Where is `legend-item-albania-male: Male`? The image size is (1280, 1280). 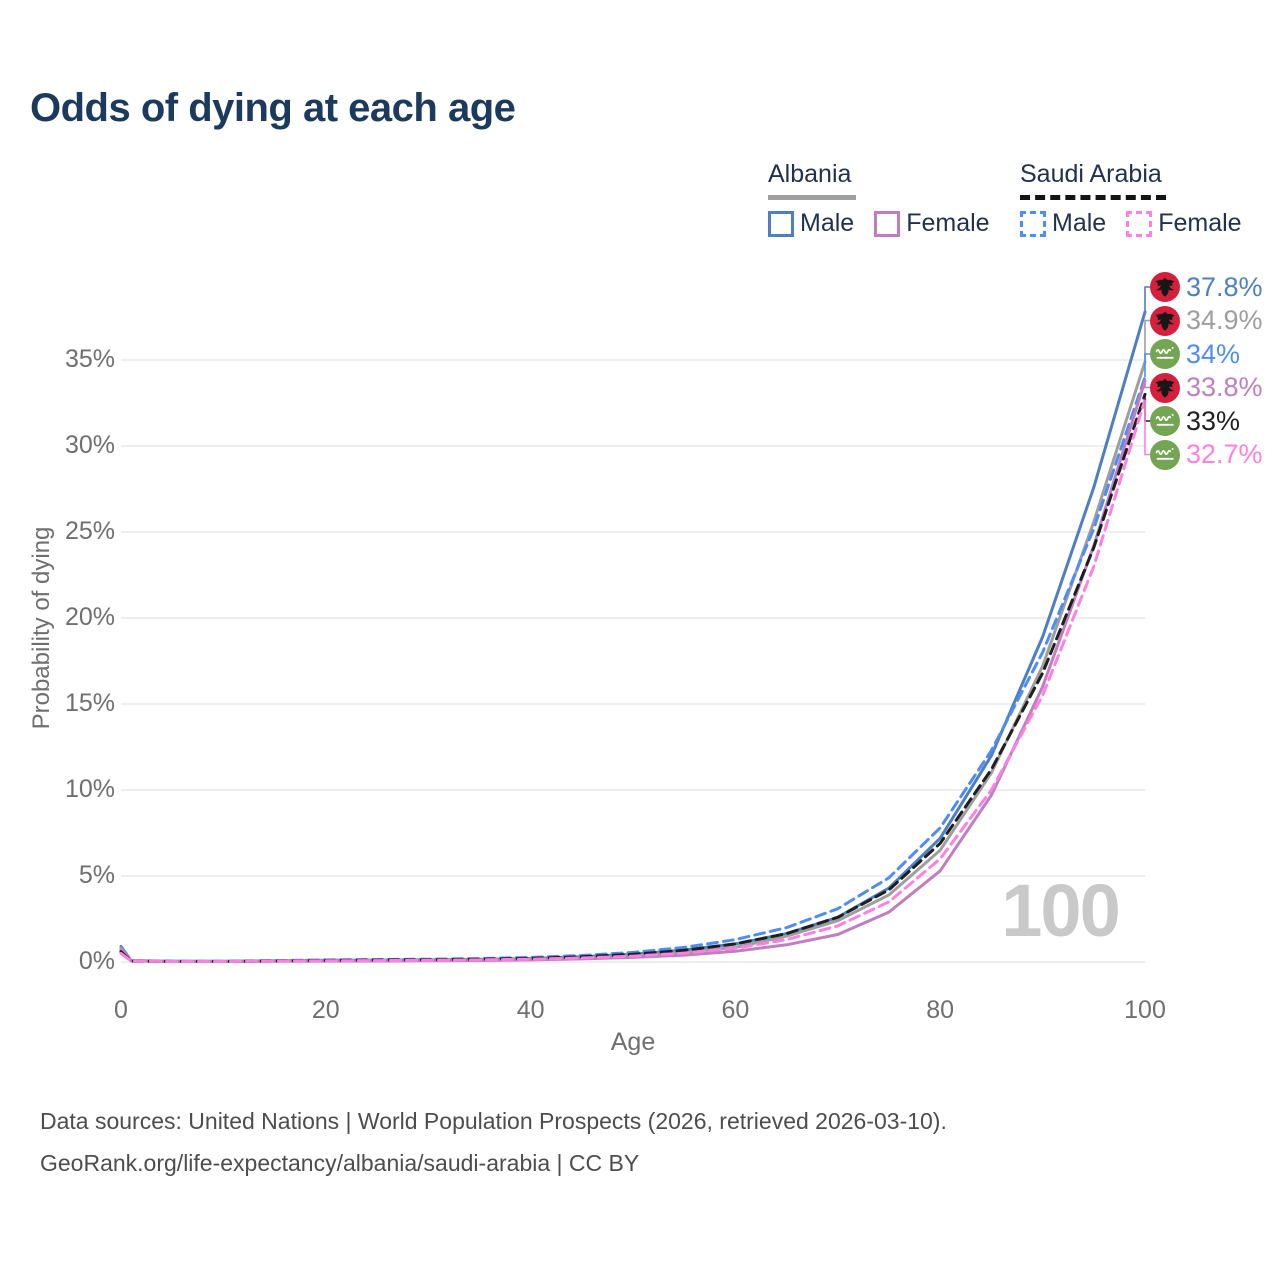
legend-item-albania-male: Male is located at coordinates (811, 223).